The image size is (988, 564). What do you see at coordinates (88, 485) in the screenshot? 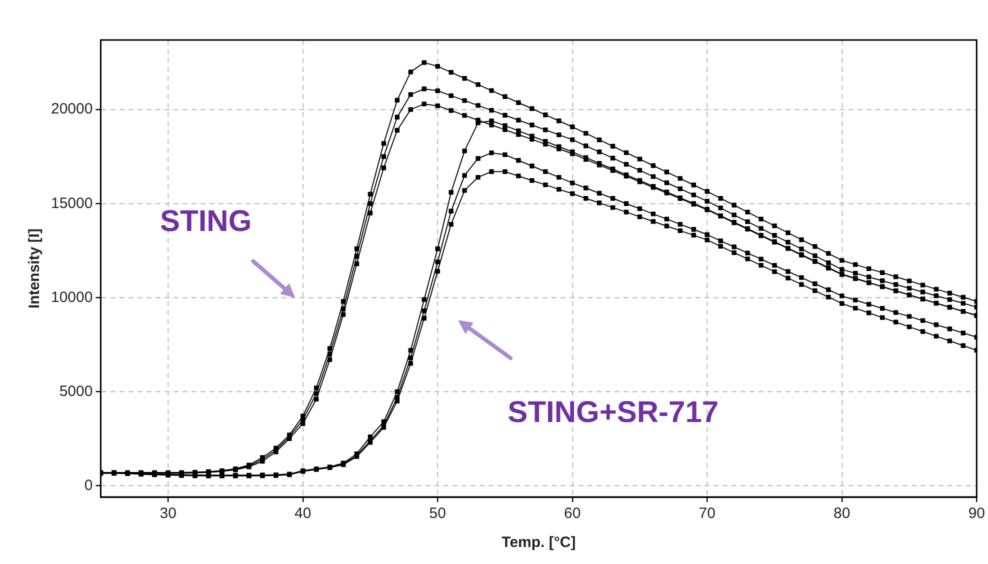
I see `y-tick-label: 0` at bounding box center [88, 485].